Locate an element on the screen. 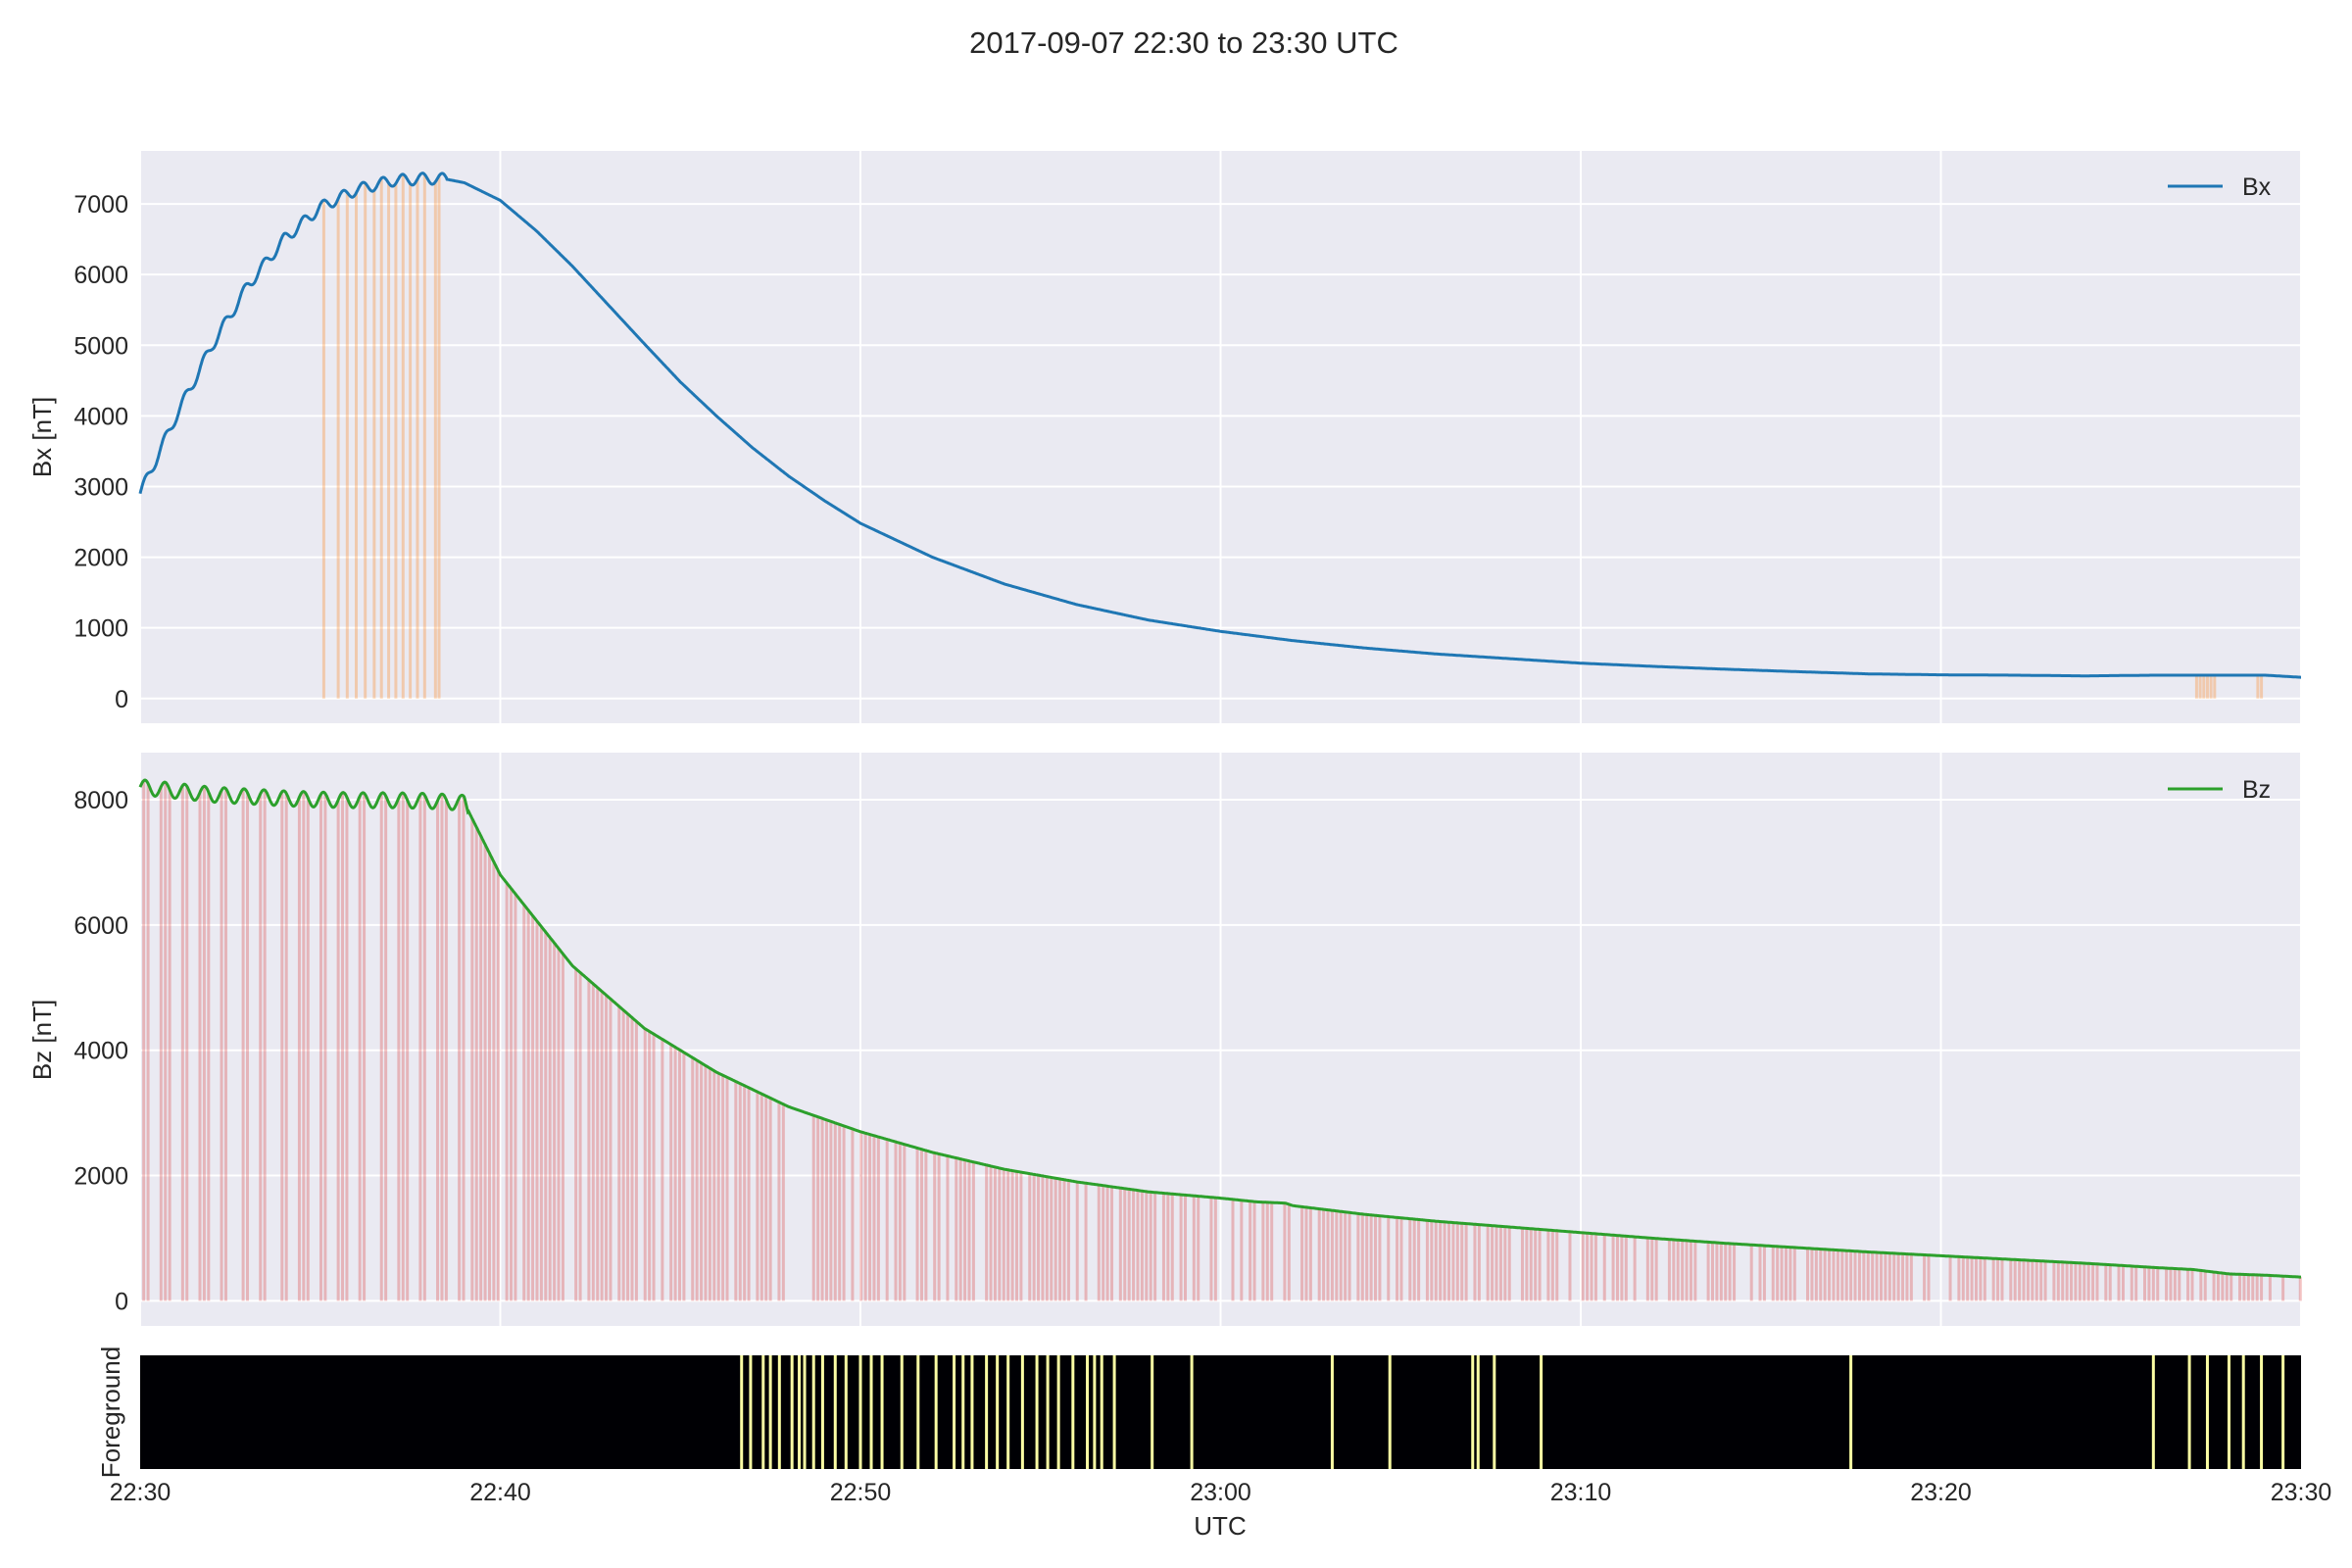  bx-y-tick-label: 4000 is located at coordinates (101, 416).